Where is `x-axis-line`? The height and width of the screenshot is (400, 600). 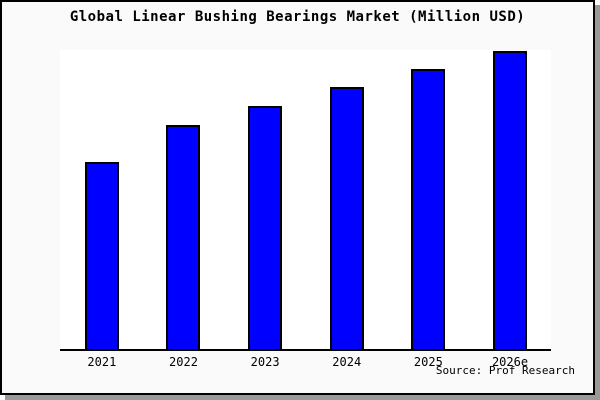 x-axis-line is located at coordinates (305, 350).